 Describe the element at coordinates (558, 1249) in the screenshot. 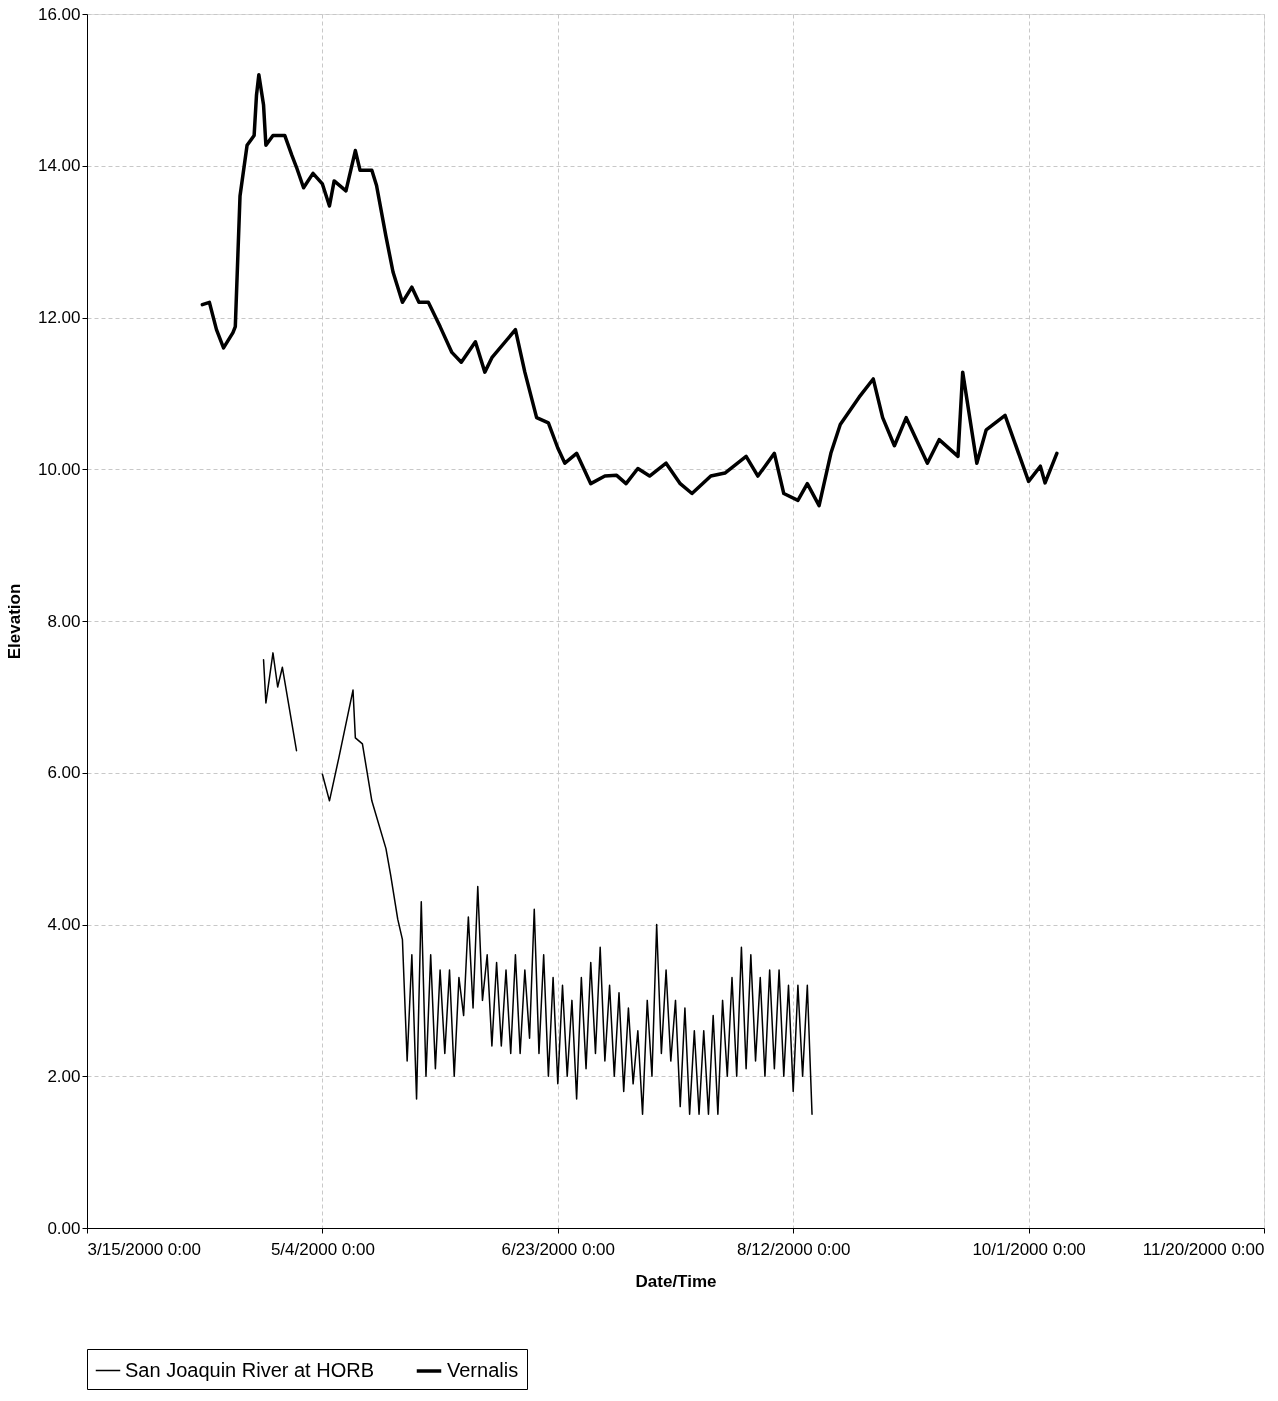

I see `x-tick-label: 6/23/2000 0:00` at that location.